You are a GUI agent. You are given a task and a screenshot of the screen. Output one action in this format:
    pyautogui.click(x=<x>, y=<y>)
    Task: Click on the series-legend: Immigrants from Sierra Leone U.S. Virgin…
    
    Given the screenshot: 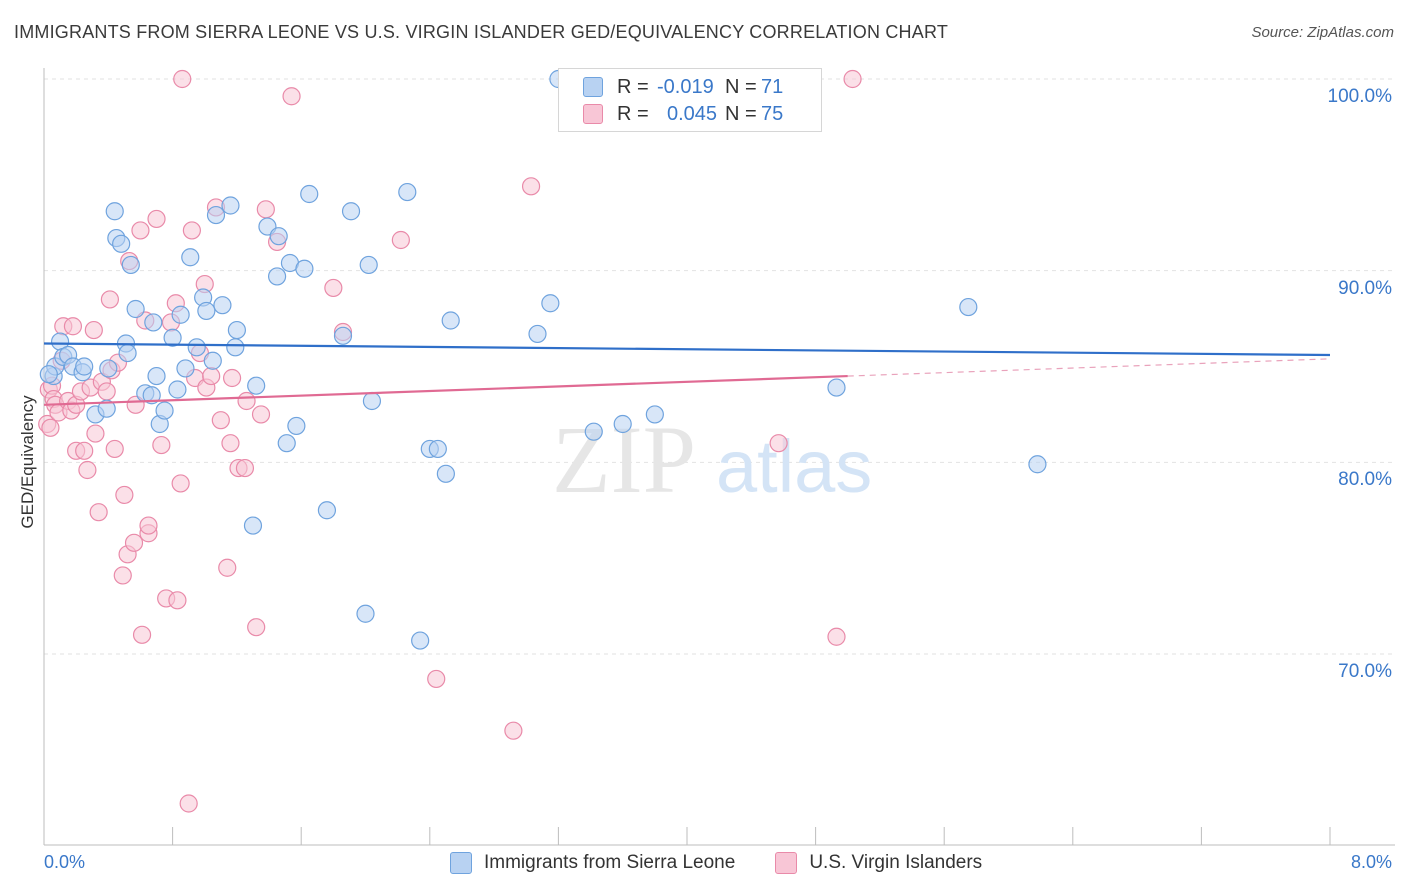 What is the action you would take?
    pyautogui.click(x=736, y=863)
    